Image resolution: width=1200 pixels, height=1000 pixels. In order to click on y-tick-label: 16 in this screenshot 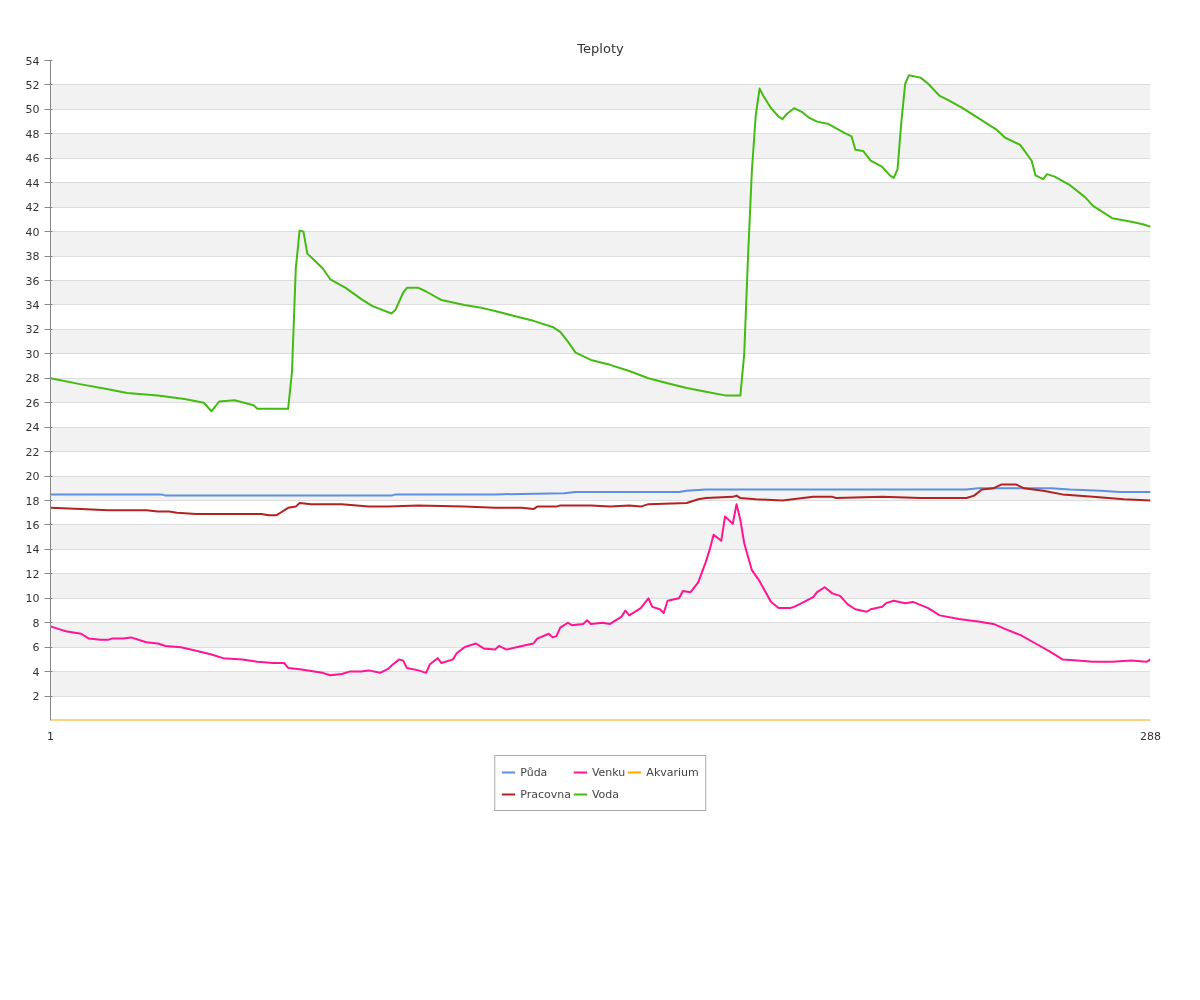, I will do `click(32, 525)`.